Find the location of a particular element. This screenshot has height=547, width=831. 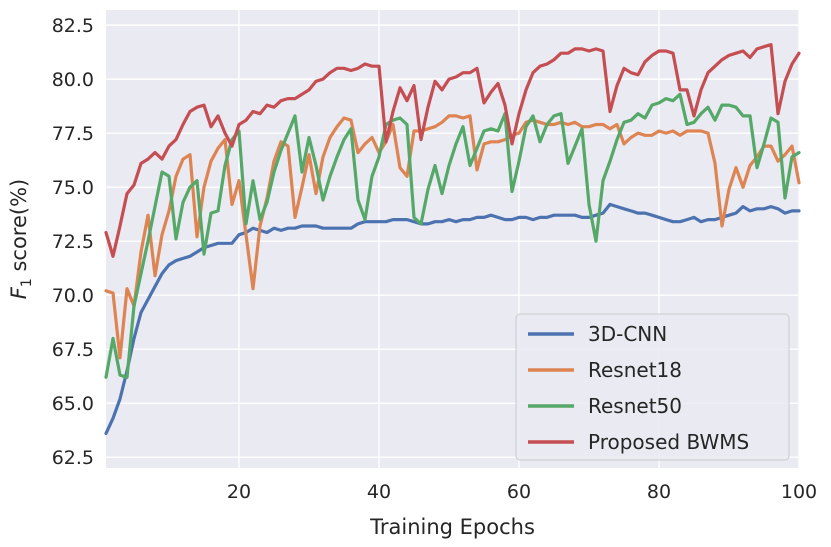

y-tick-label: 62.5 is located at coordinates (73, 458).